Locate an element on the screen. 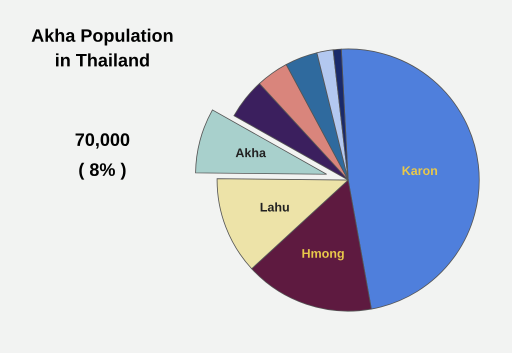  slice-label: Hmong is located at coordinates (323, 254).